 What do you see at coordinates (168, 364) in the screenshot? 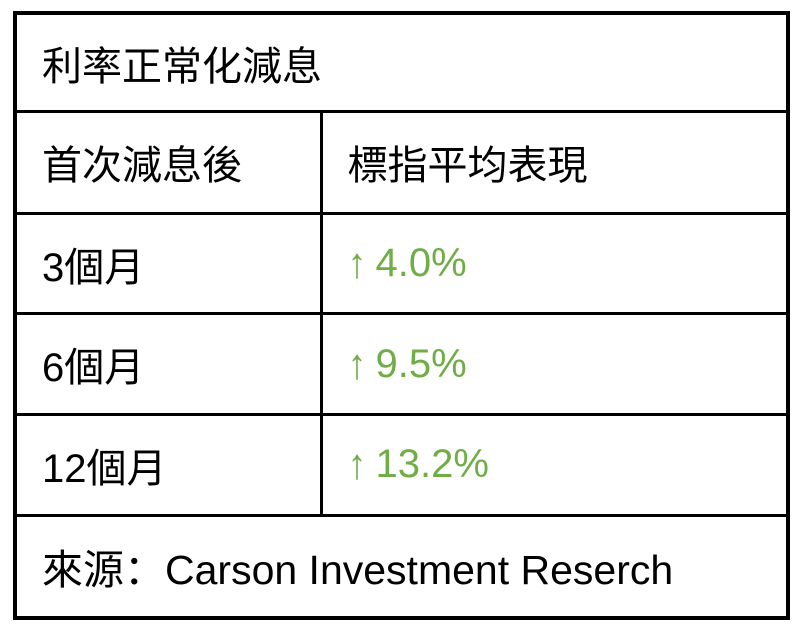
I see `period-cell: 6個月` at bounding box center [168, 364].